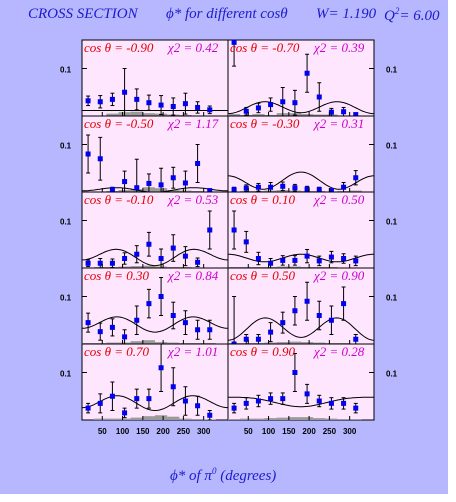  I want to click on cos-theta-label: cos θ = 0.90, so click(262, 351).